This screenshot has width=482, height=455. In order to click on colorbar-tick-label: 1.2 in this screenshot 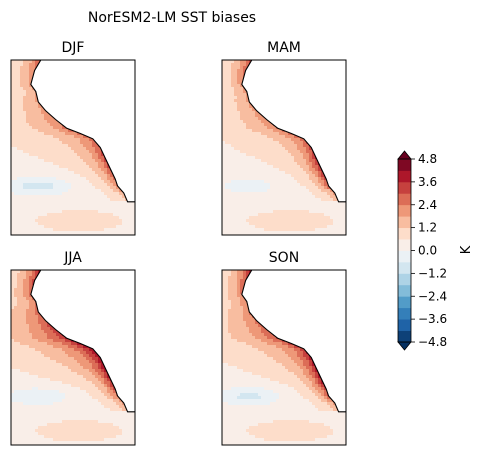, I will do `click(427, 228)`.